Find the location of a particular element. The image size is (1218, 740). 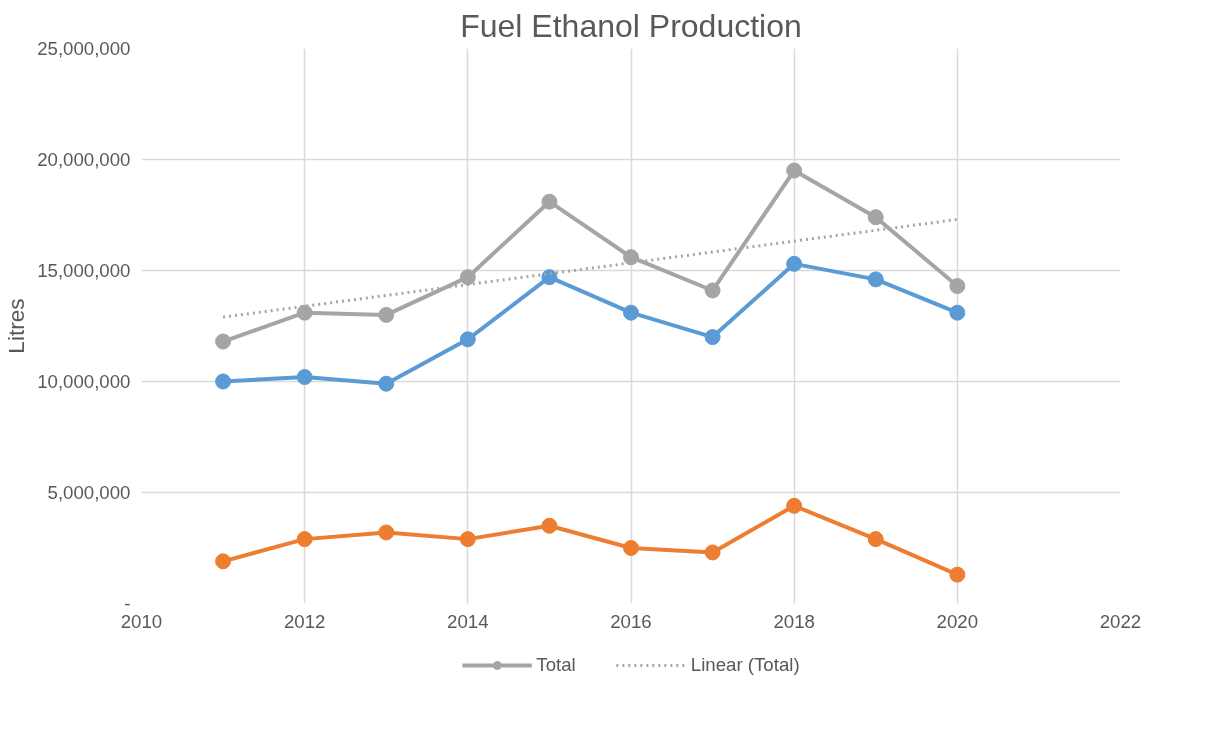

x-tick-label: 2014 is located at coordinates (468, 621).